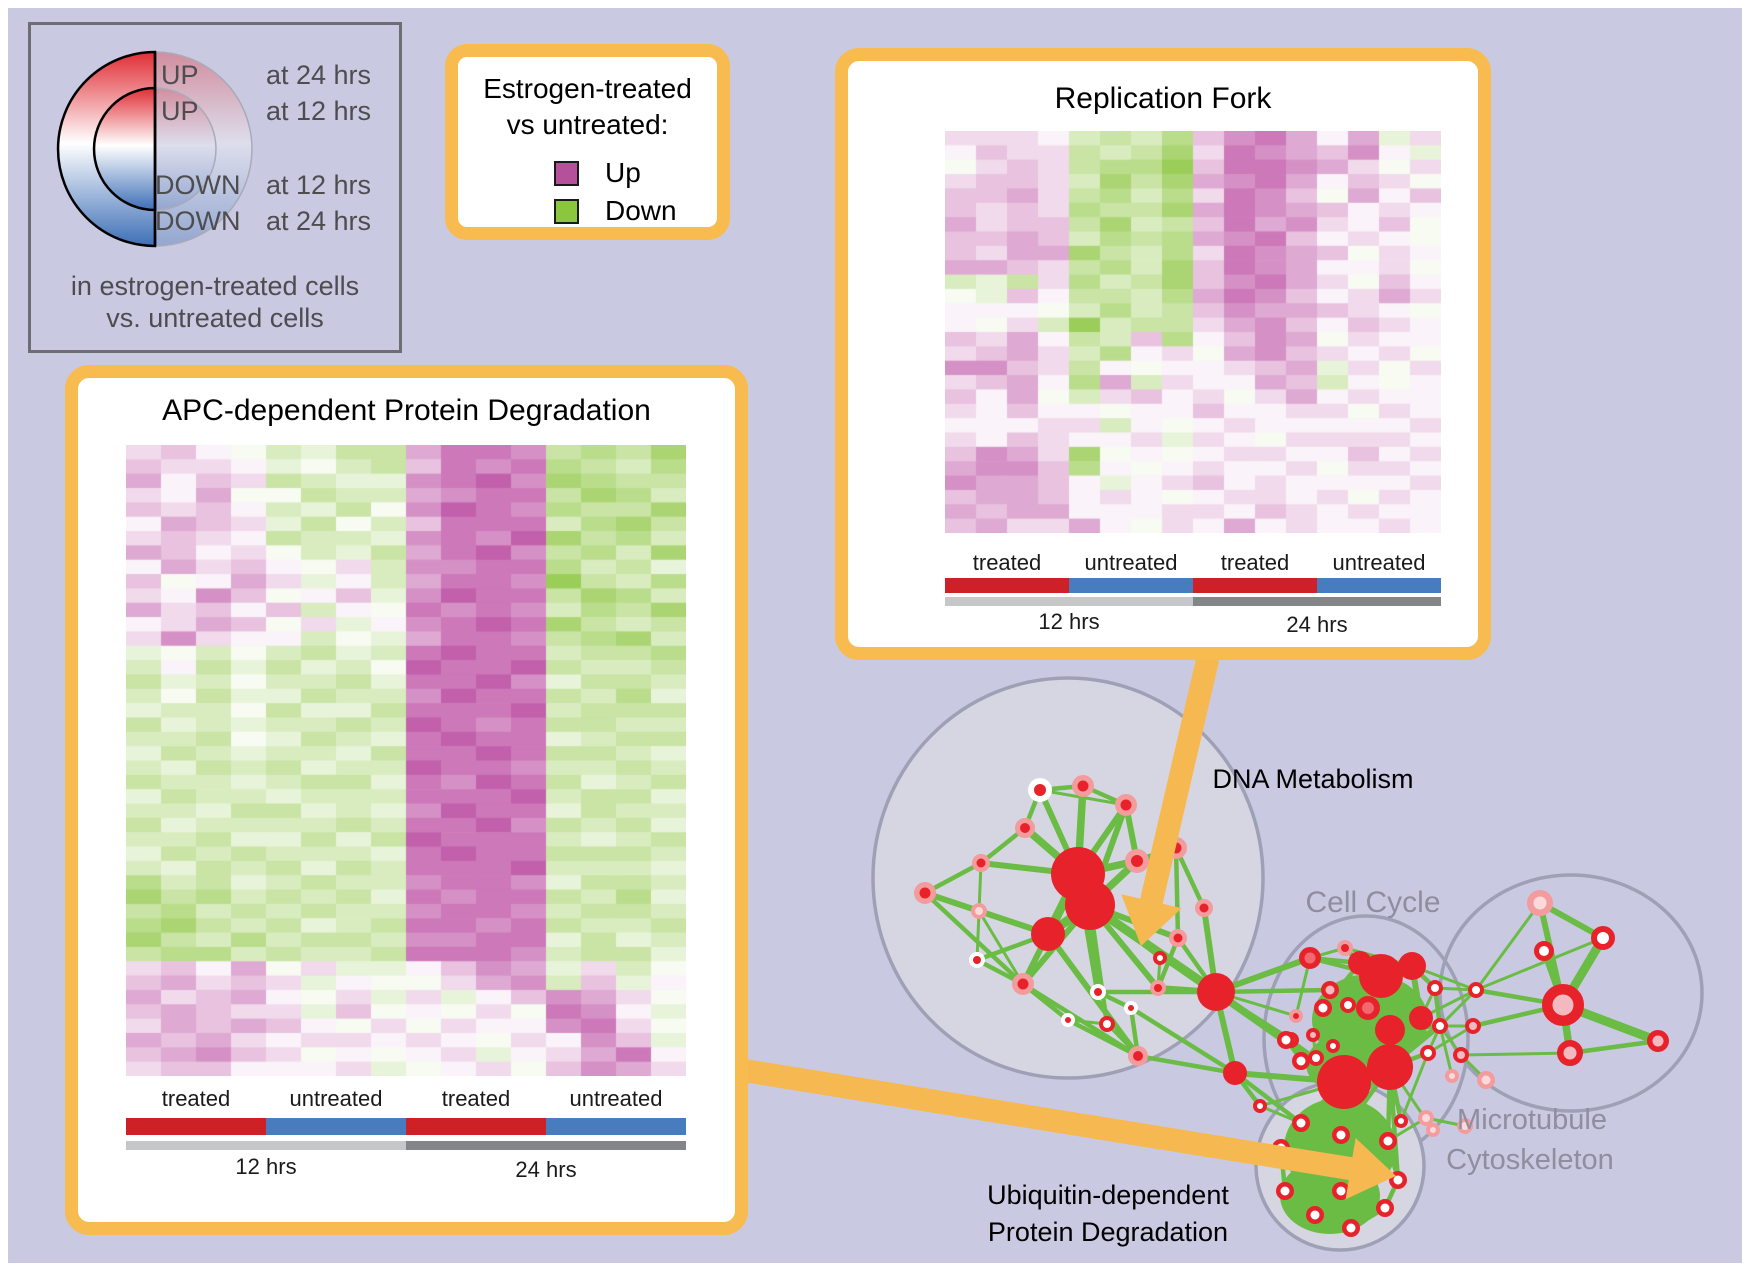 The image size is (1750, 1287). What do you see at coordinates (1372, 902) in the screenshot?
I see `cluster-label: Cell Cycle` at bounding box center [1372, 902].